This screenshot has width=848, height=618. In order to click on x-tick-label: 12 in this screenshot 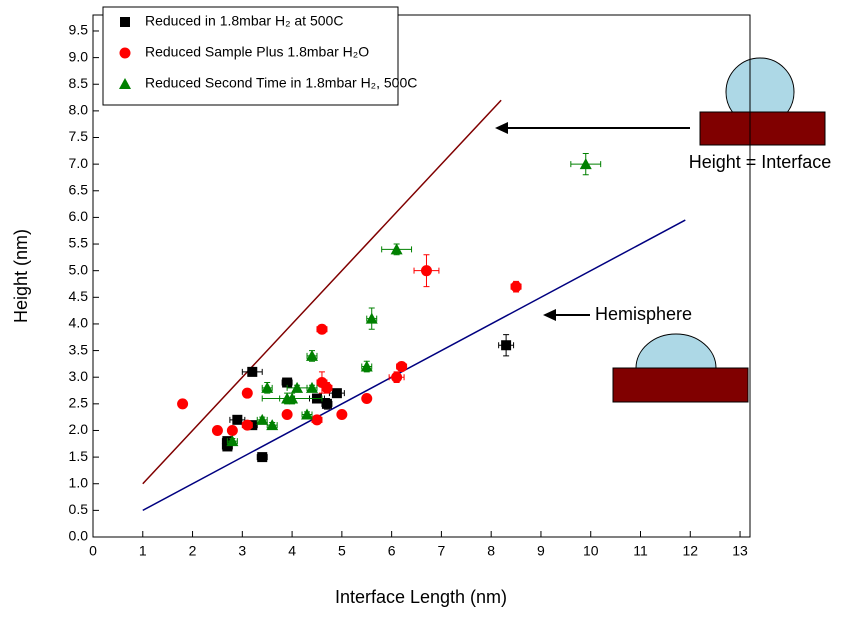, I will do `click(690, 551)`.